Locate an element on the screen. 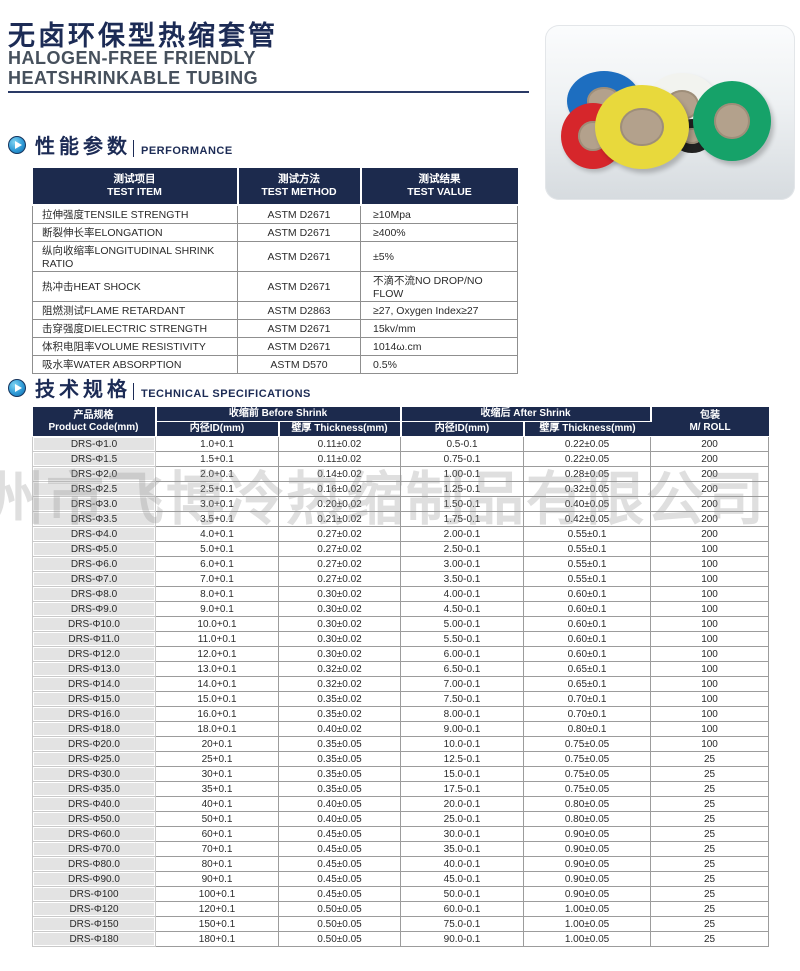 This screenshot has height=971, width=800. before-id-cell: 35+0.1 is located at coordinates (217, 789).